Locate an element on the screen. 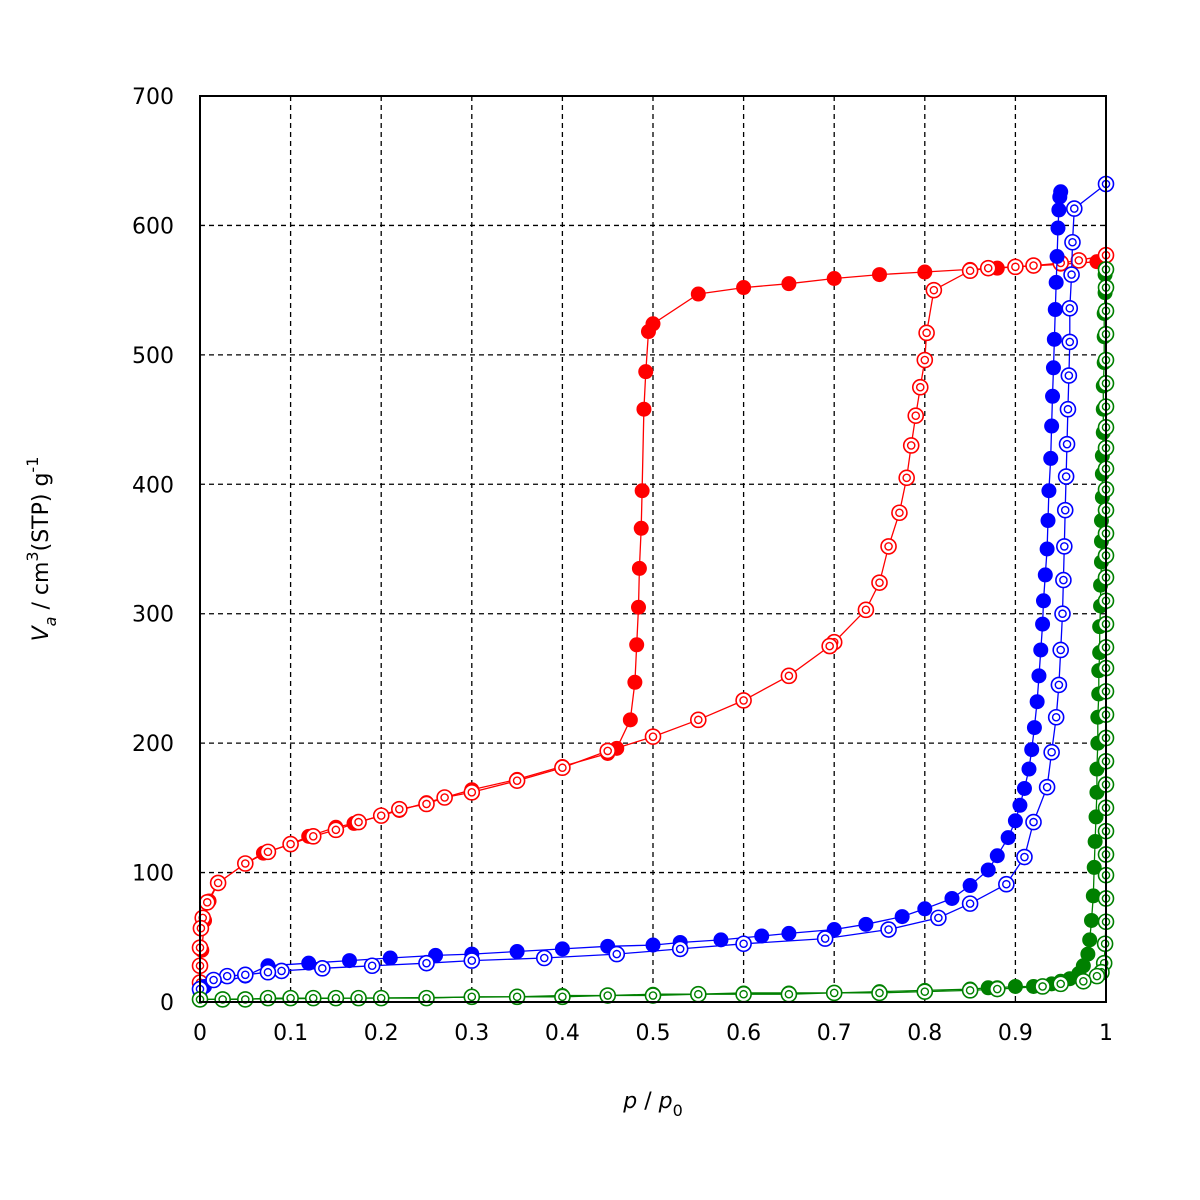 The width and height of the screenshot is (1200, 1200). x-tick-labels: 0 0.1 0.2 0.3 0.4 0.5 0.6 0.7 0.8 0.9 1 is located at coordinates (653, 1033).